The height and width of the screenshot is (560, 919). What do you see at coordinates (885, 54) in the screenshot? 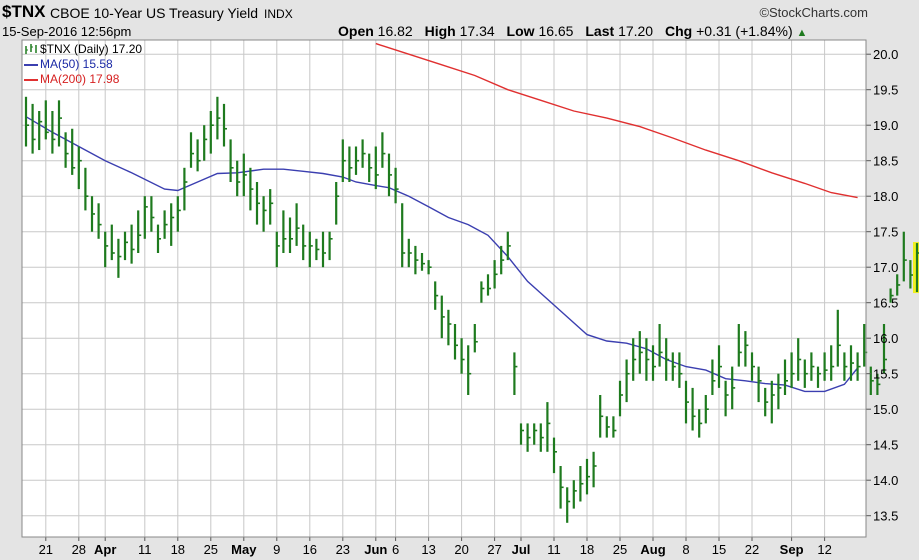
I see `y-tick-label: 20.0` at bounding box center [885, 54].